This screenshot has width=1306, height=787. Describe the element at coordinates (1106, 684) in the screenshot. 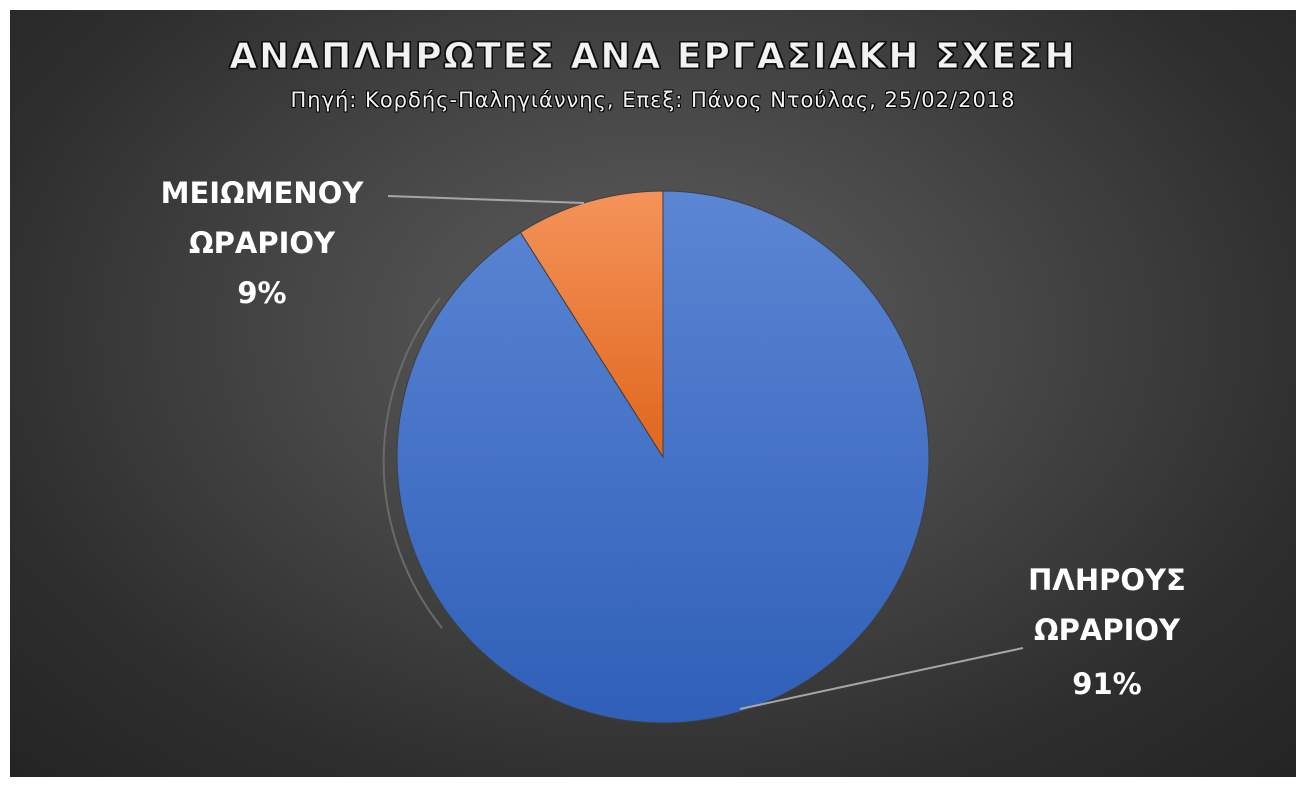

I see `label-pliroys-percent: 91%` at that location.